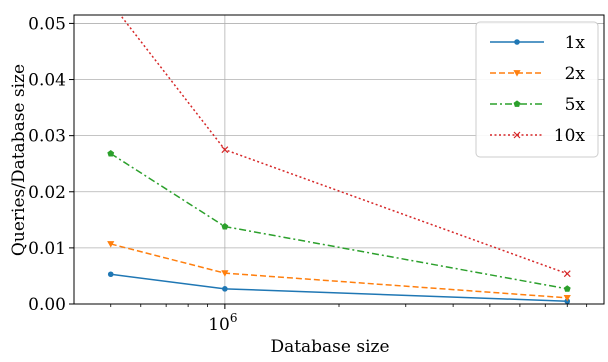  What do you see at coordinates (537, 136) in the screenshot?
I see `legend-entry: 10x` at bounding box center [537, 136].